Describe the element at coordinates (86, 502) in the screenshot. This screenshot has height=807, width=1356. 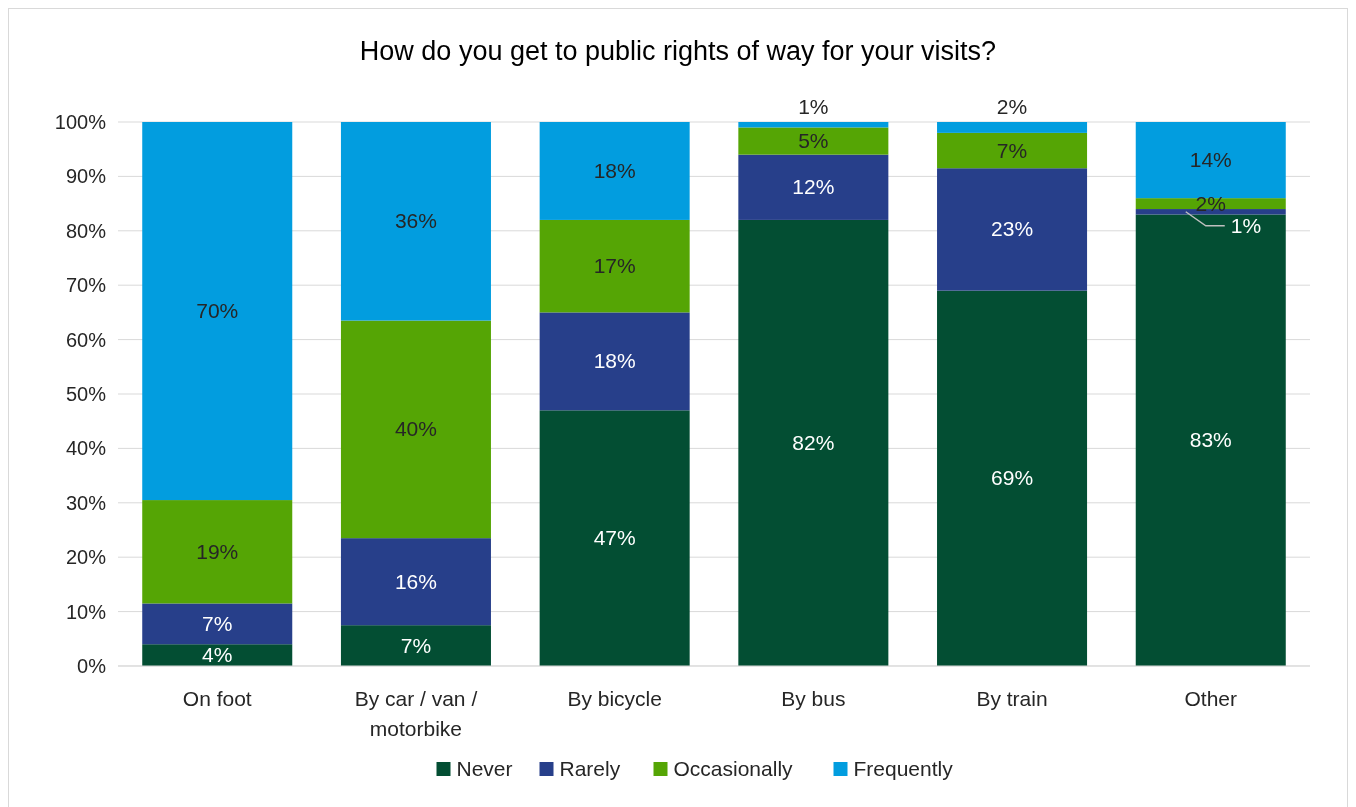
I see `y-tick-label: 30%` at that location.